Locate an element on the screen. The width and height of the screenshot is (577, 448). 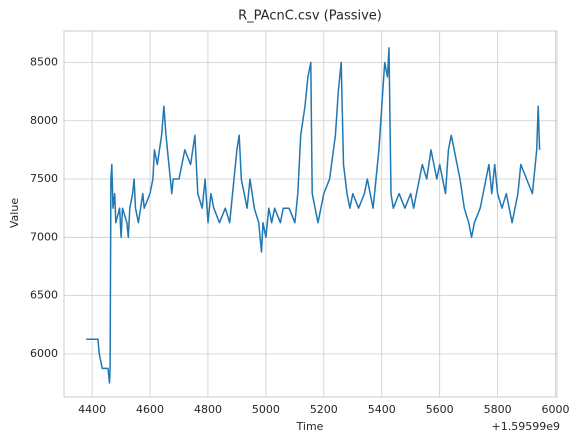
y-tick-label: 7000 is located at coordinates (44, 236).